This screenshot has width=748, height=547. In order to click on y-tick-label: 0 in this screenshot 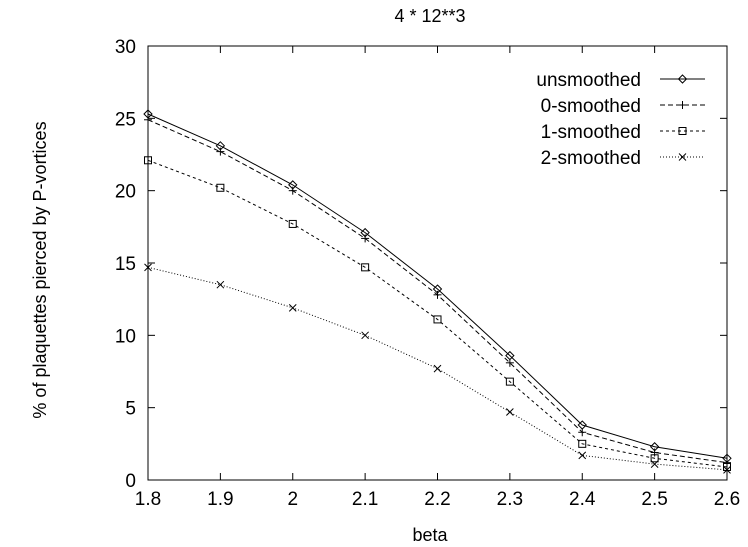, I will do `click(130, 481)`.